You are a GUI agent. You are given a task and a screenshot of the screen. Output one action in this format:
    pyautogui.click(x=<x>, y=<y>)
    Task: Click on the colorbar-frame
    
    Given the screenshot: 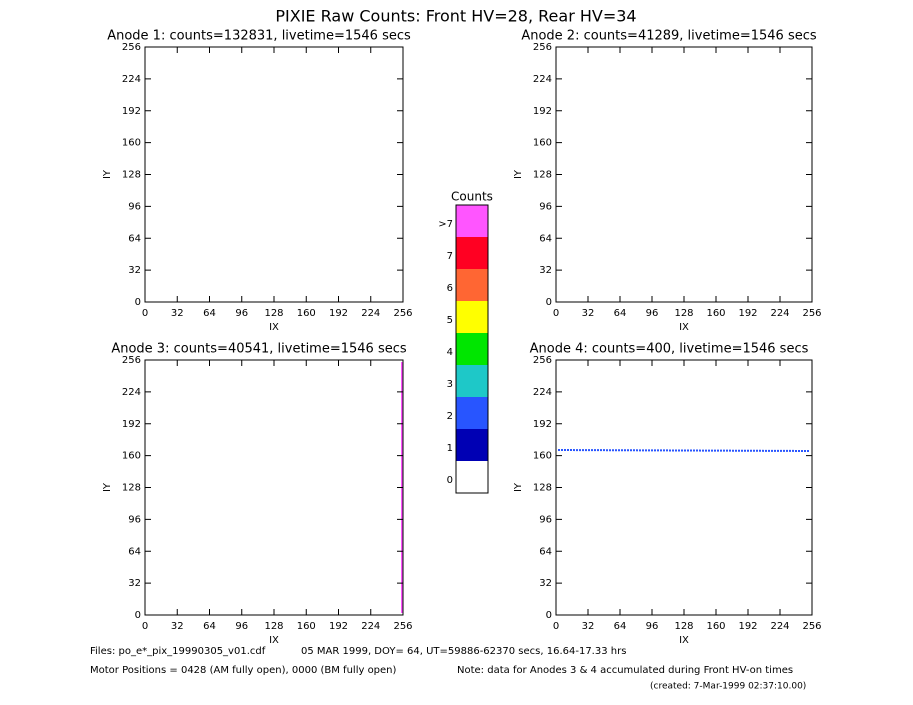 What is the action you would take?
    pyautogui.click(x=472, y=349)
    